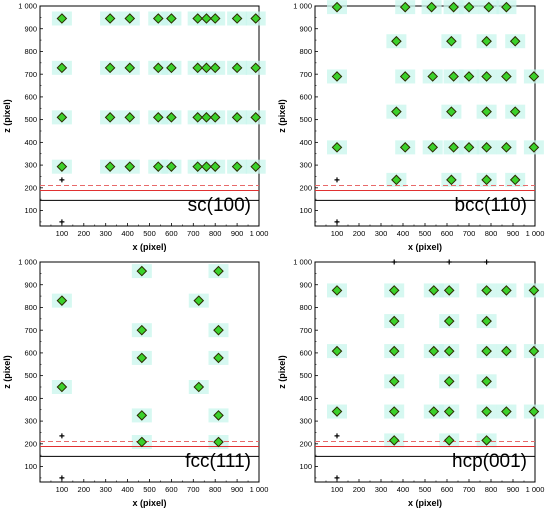  What do you see at coordinates (490, 205) in the screenshot?
I see `panel-label: bcc(110)` at bounding box center [490, 205].